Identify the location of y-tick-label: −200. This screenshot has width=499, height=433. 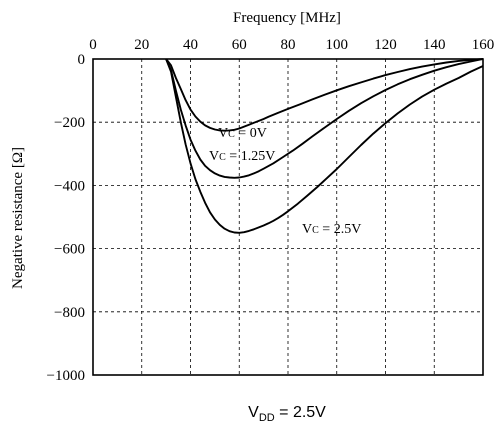
(69, 123).